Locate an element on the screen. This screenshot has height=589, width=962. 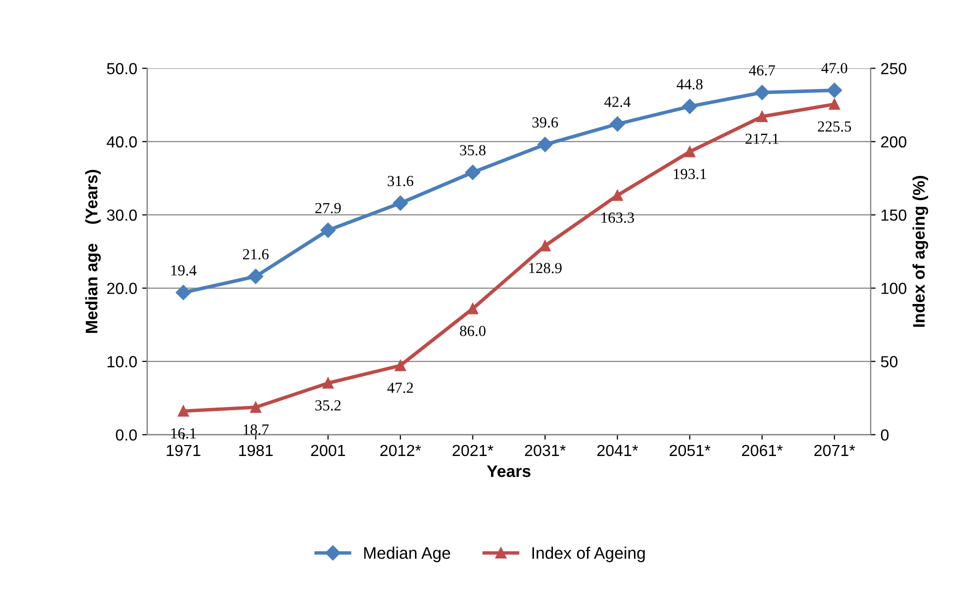
y2-tick-label: 50 is located at coordinates (889, 362).